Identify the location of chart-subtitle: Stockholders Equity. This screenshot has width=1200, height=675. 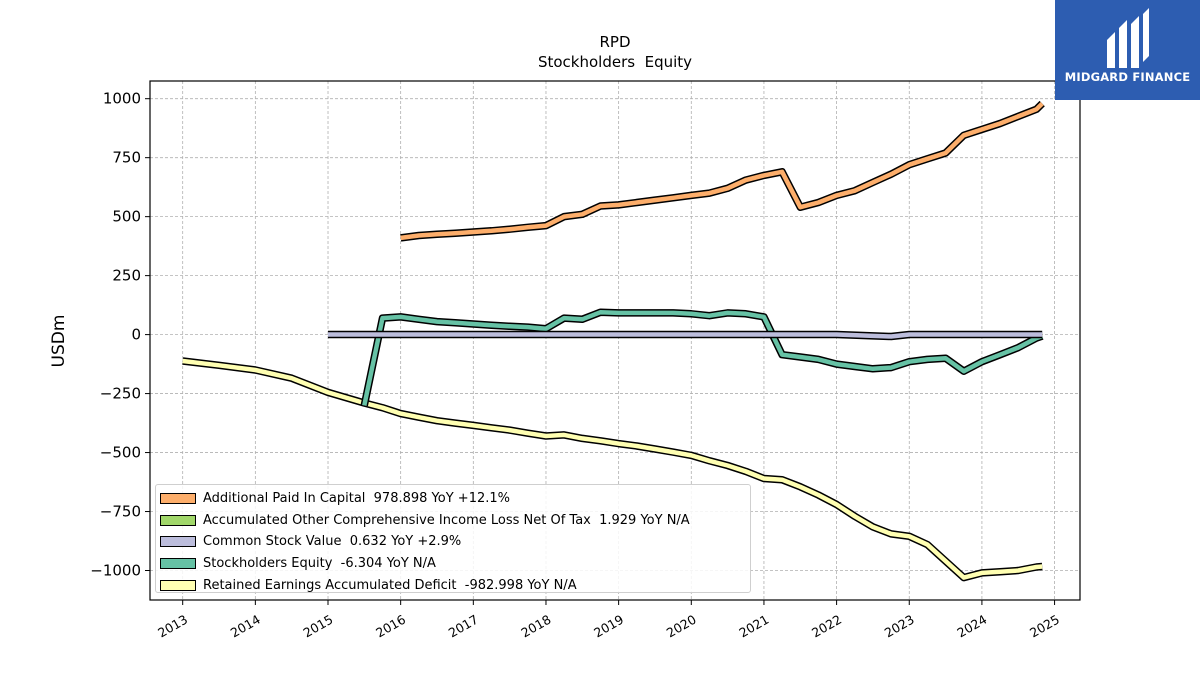
(615, 62).